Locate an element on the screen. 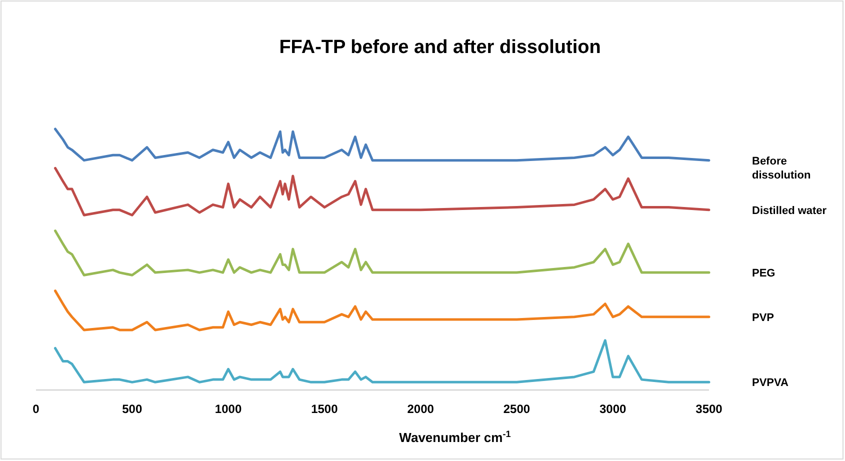 Image resolution: width=845 pixels, height=461 pixels. text: Distilled water is located at coordinates (790, 210).